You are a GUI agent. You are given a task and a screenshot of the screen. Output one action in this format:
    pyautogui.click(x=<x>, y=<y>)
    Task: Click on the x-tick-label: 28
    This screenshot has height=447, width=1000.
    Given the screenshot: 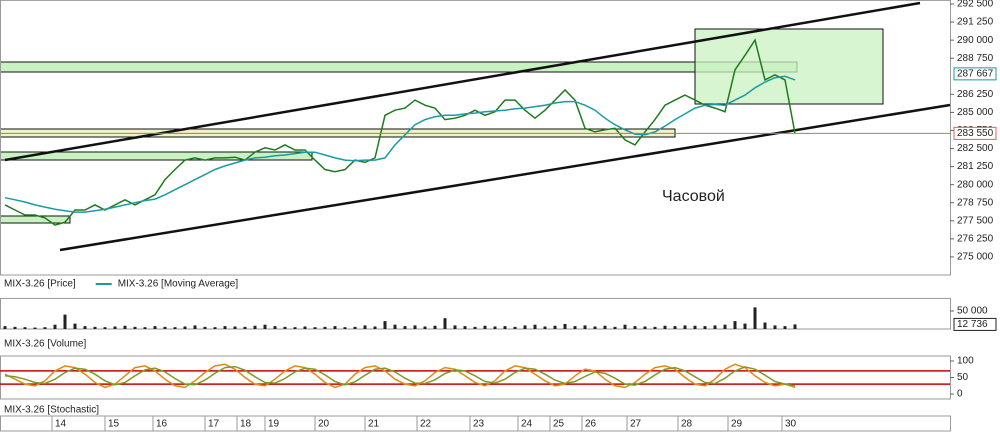 What is the action you would take?
    pyautogui.click(x=687, y=424)
    